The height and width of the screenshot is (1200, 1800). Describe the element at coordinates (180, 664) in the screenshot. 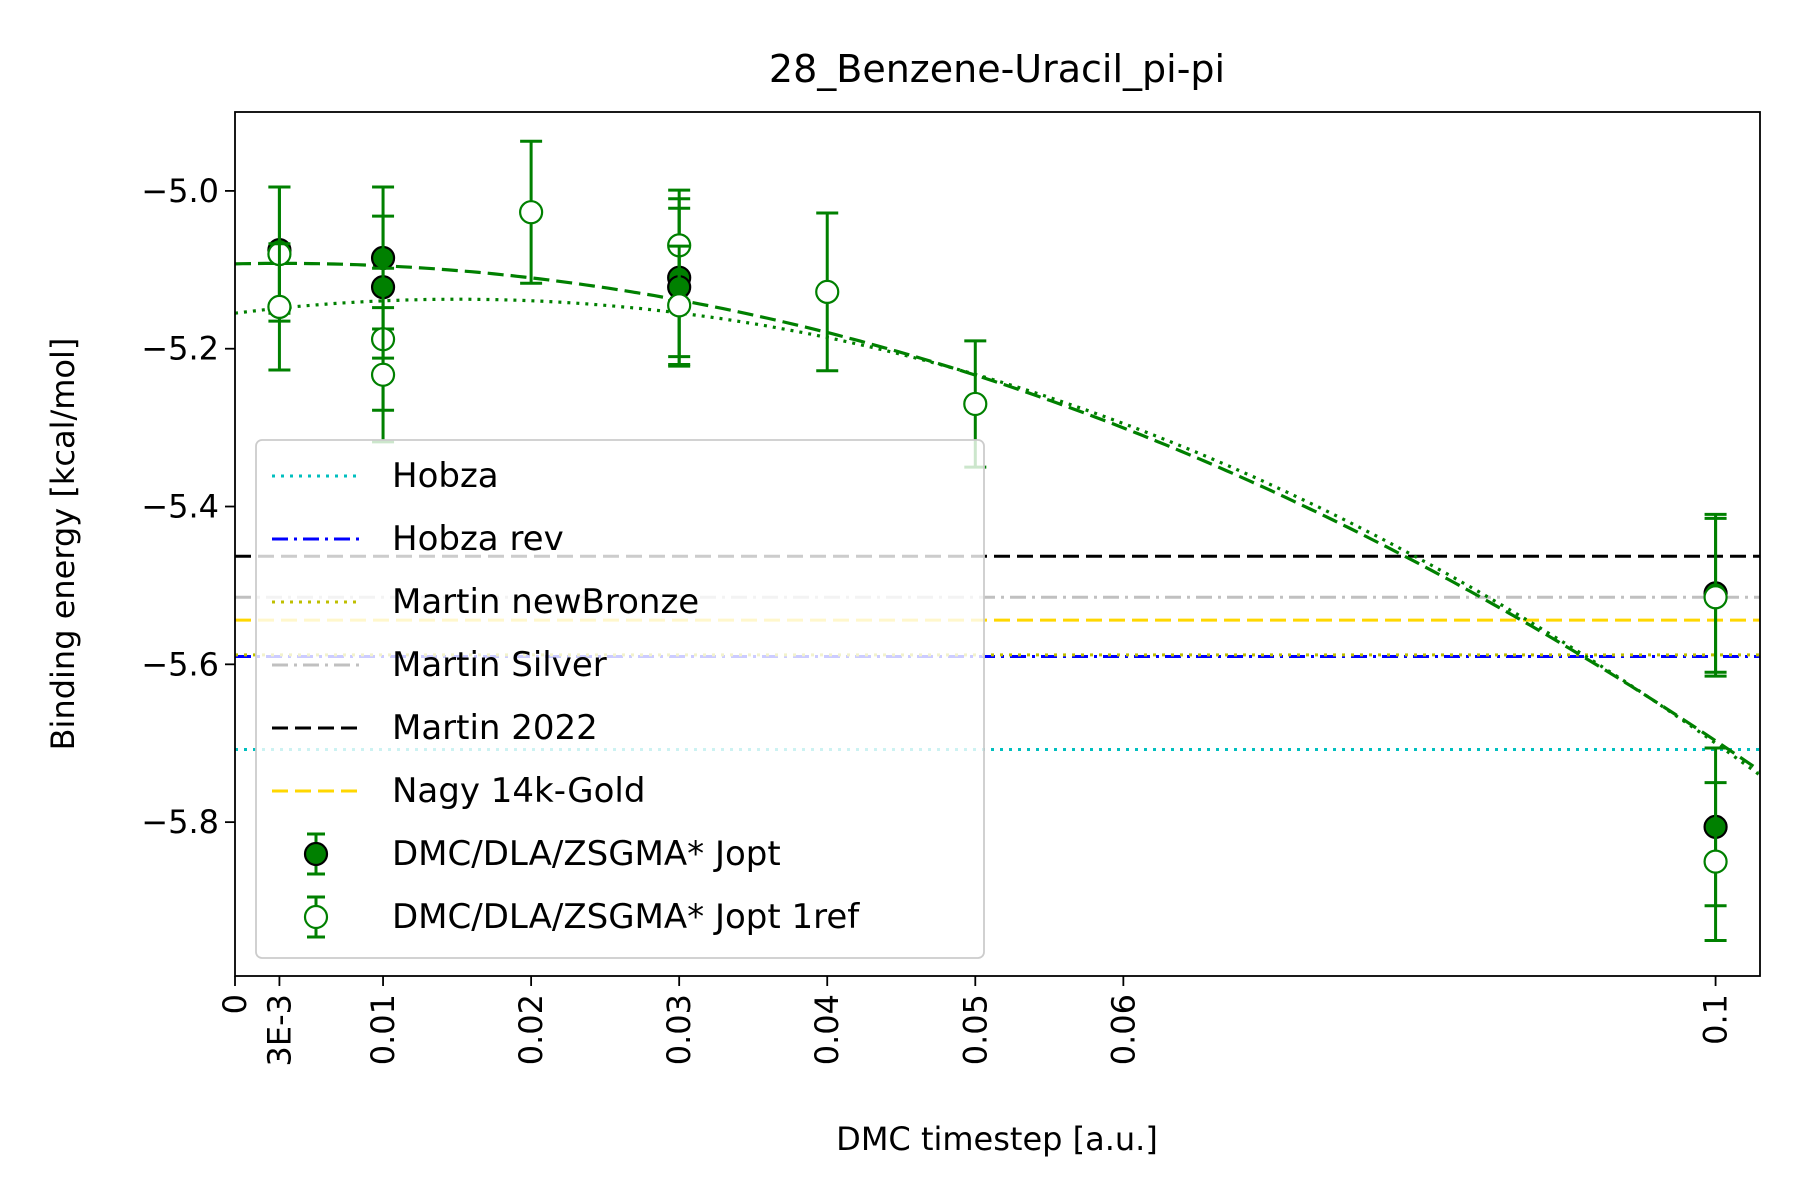

I see `y-tick-label: −5.6` at that location.